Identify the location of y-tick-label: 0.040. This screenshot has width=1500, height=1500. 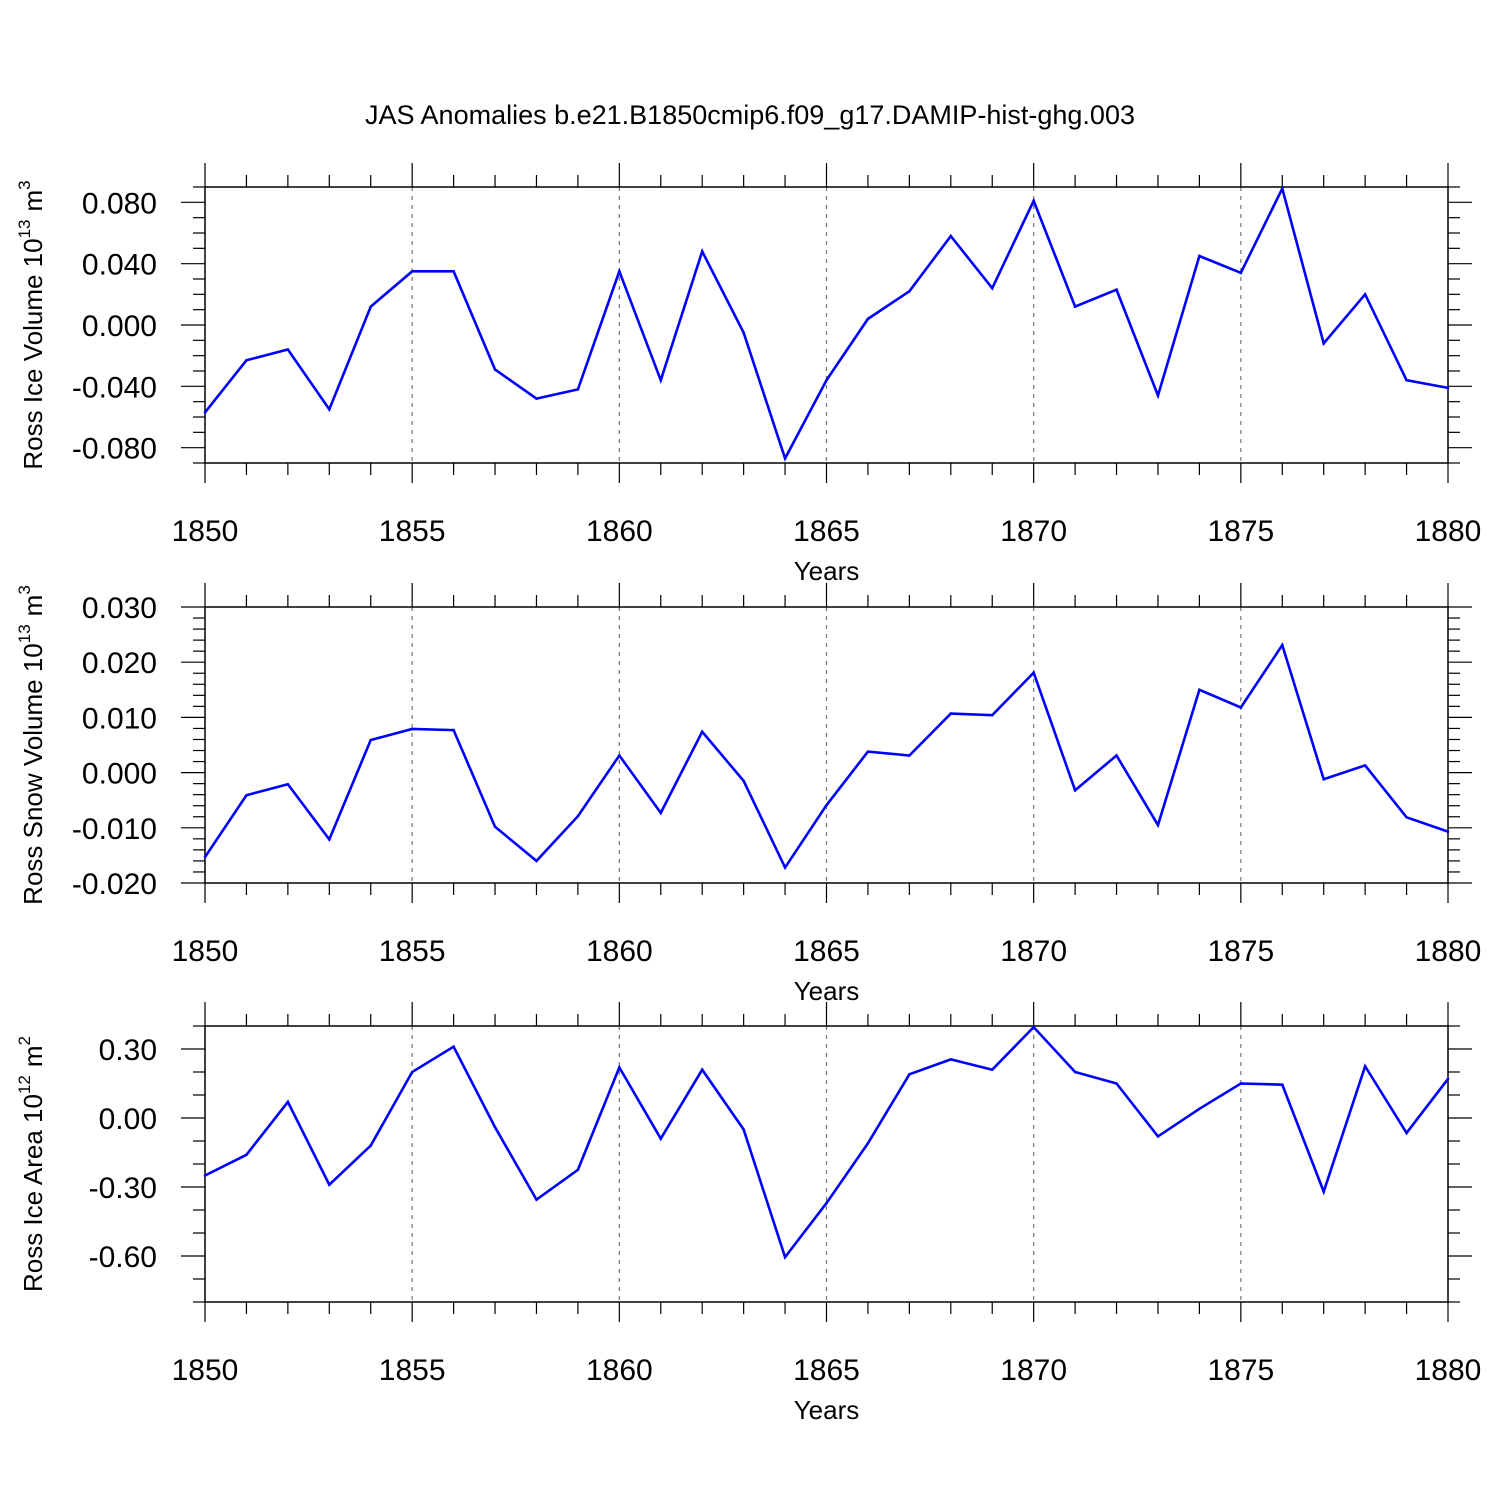
(119, 265).